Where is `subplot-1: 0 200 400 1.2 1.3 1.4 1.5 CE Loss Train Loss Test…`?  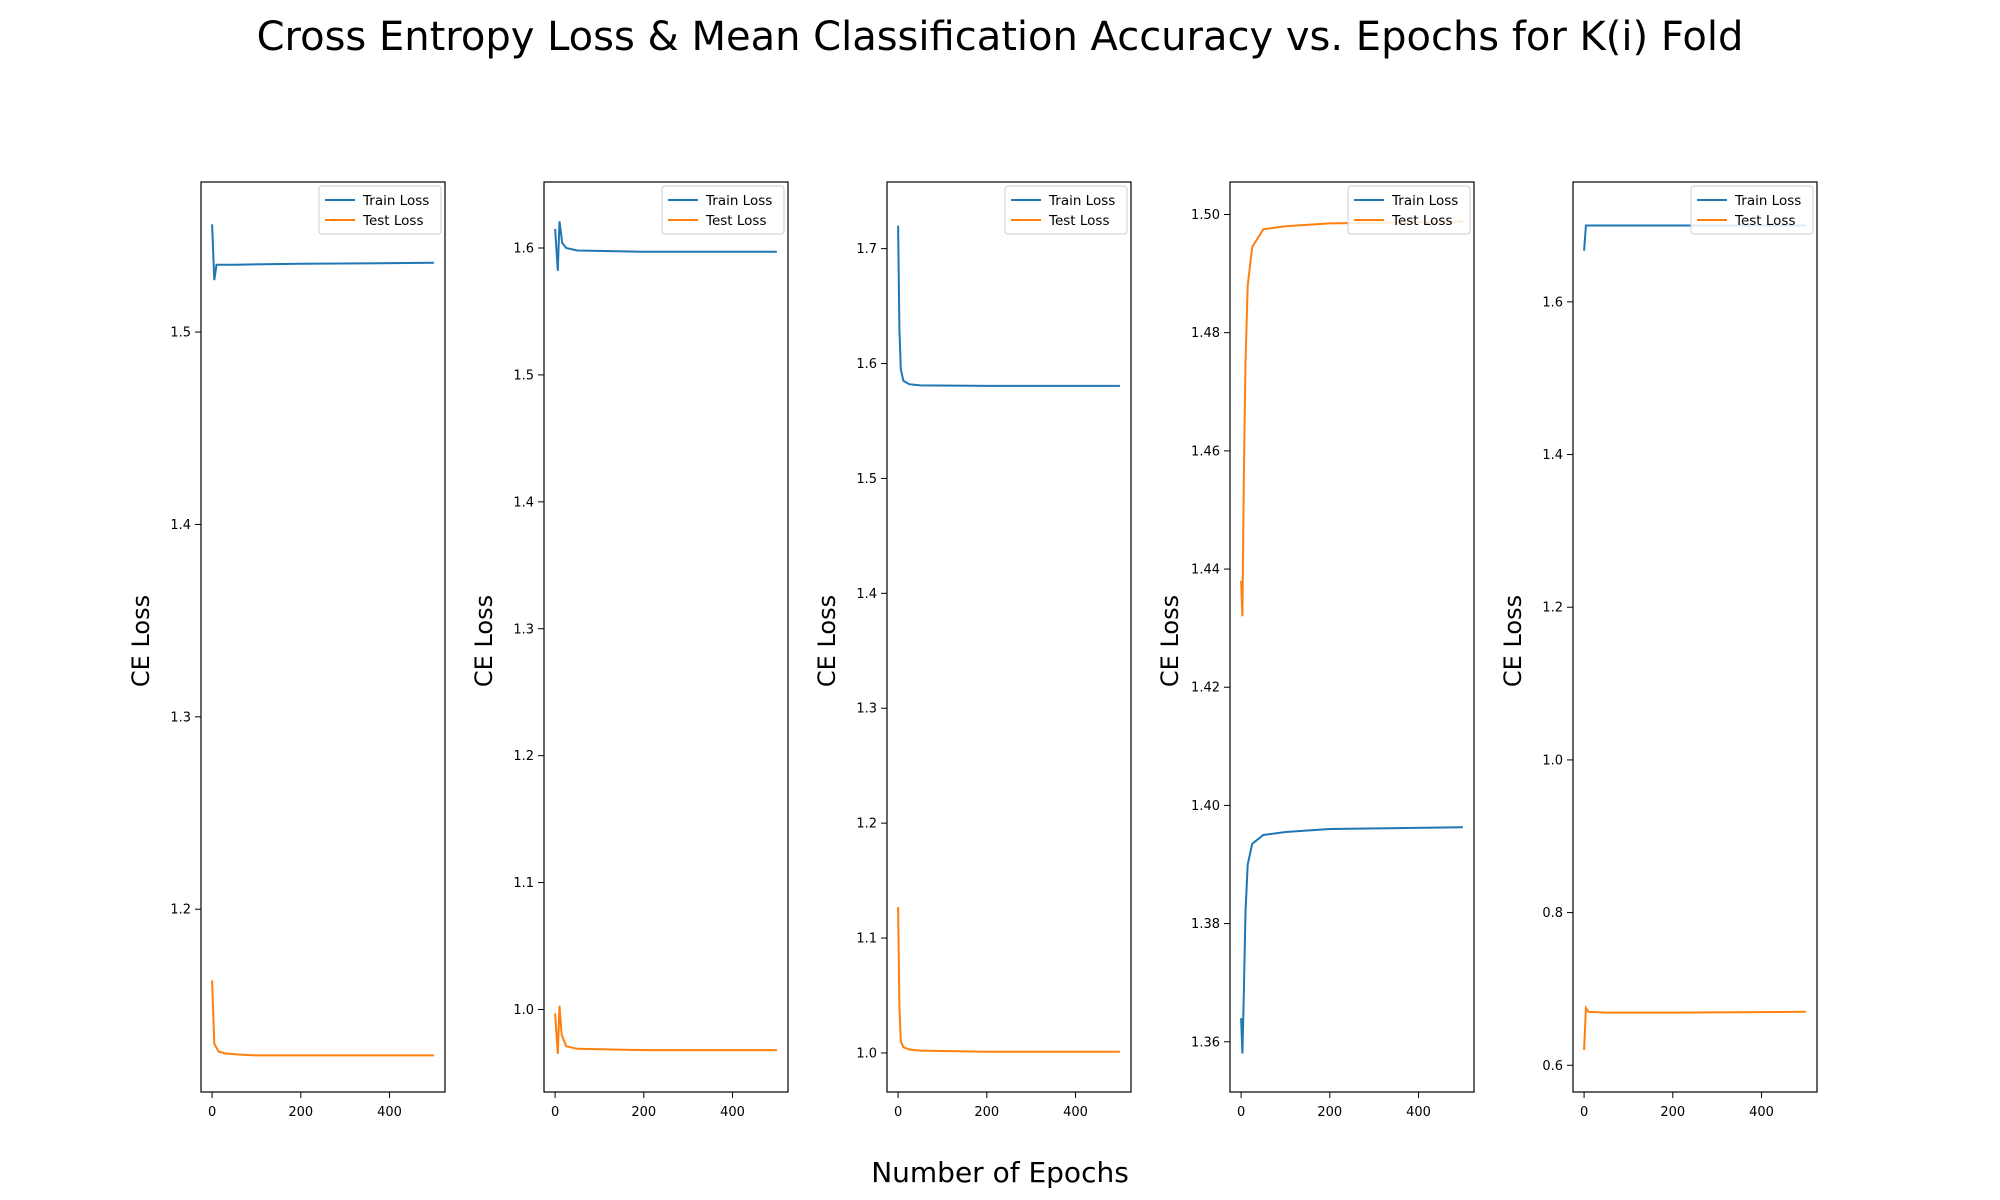 subplot-1: 0 200 400 1.2 1.3 1.4 1.5 CE Loss Train Loss Test… is located at coordinates (286, 650).